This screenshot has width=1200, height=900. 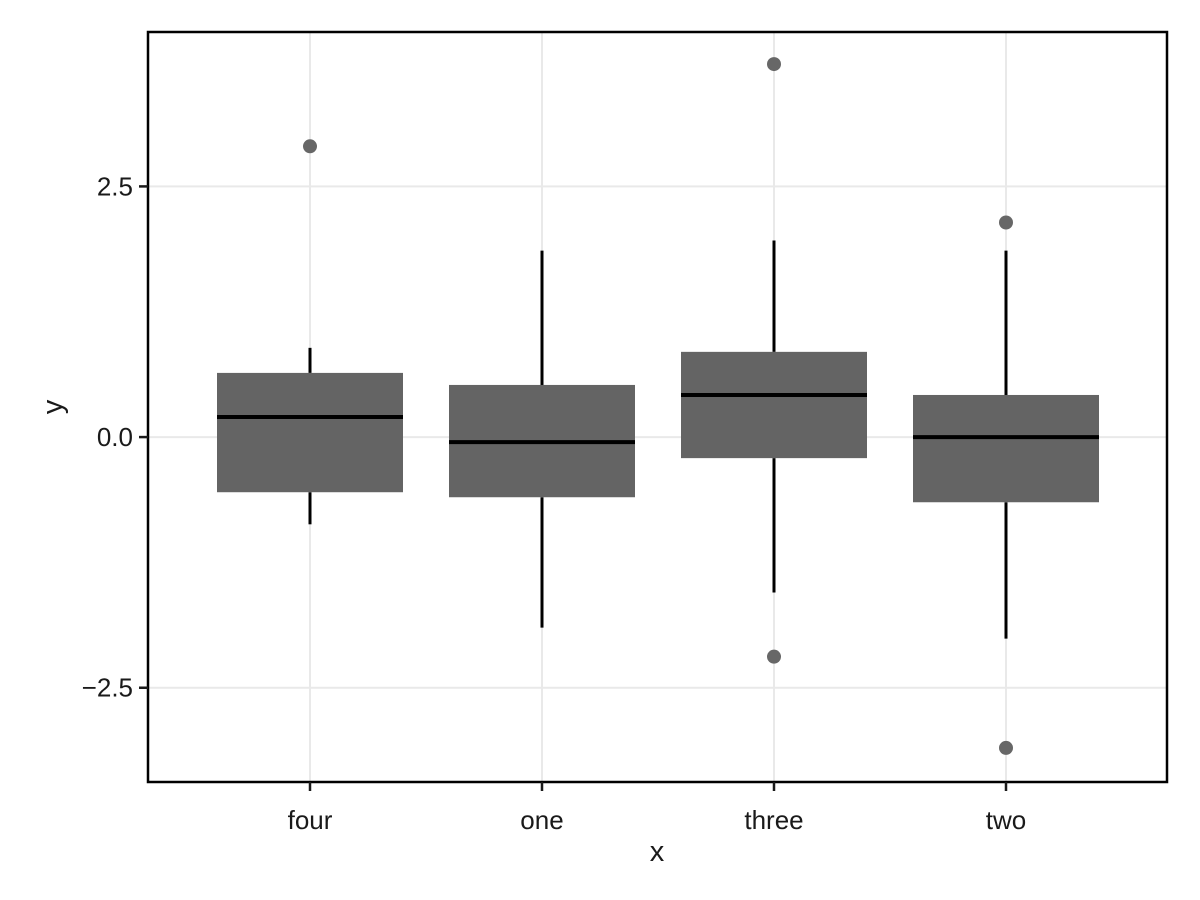 I want to click on box-three, so click(x=774, y=360).